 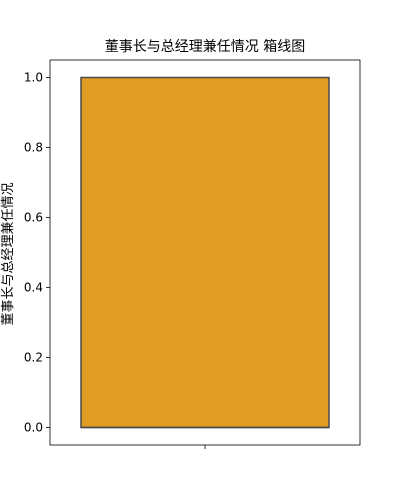 What do you see at coordinates (205, 47) in the screenshot?
I see `chart-title: 董事长与总经理兼任情况 箱线图` at bounding box center [205, 47].